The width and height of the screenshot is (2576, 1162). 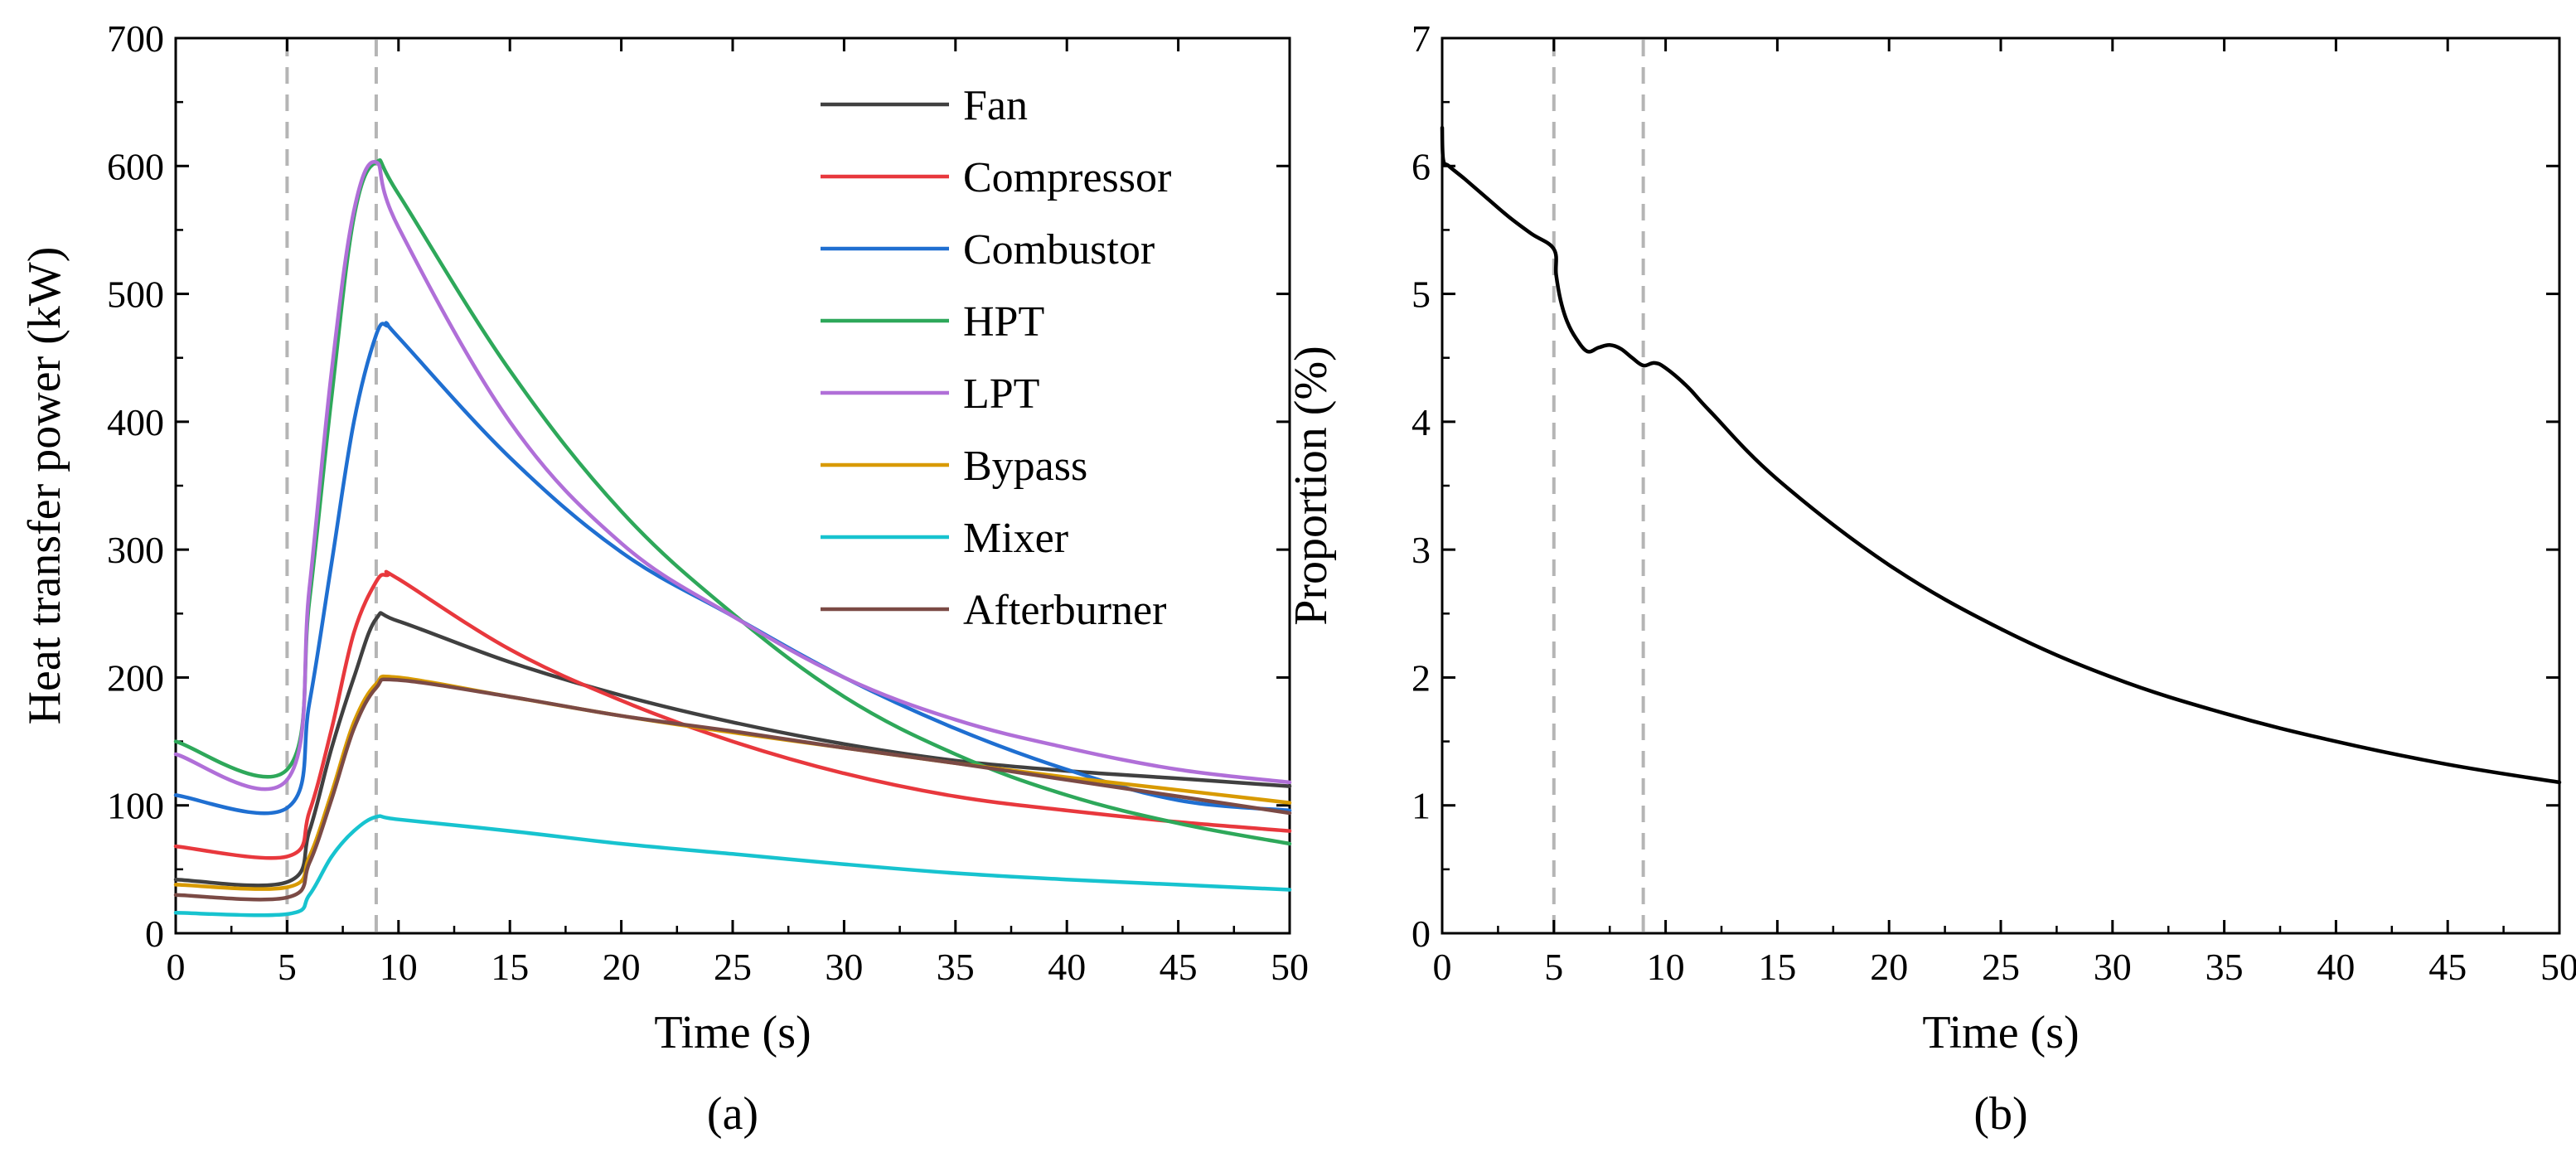 I want to click on panel-label: (a), so click(x=732, y=1114).